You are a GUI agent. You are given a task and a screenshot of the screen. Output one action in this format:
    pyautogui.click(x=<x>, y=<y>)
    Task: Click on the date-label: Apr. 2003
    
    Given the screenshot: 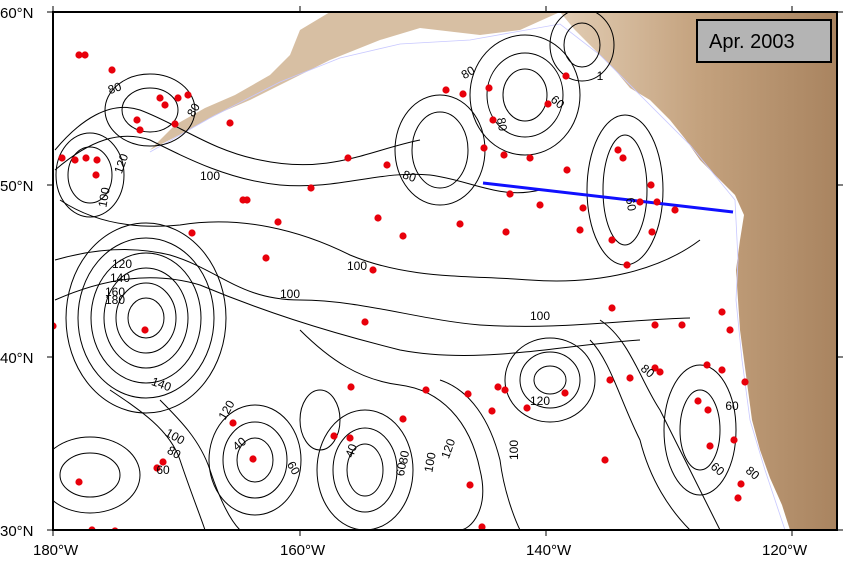 What is the action you would take?
    pyautogui.click(x=752, y=42)
    